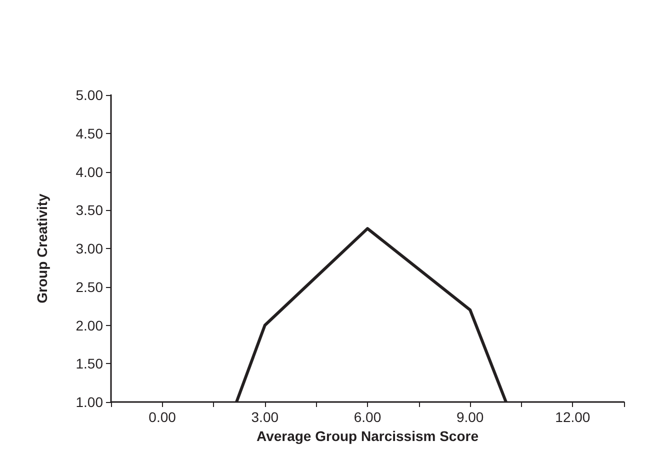 Image resolution: width=653 pixels, height=472 pixels. Describe the element at coordinates (572, 417) in the screenshot. I see `x-tick-label: 12.00` at that location.